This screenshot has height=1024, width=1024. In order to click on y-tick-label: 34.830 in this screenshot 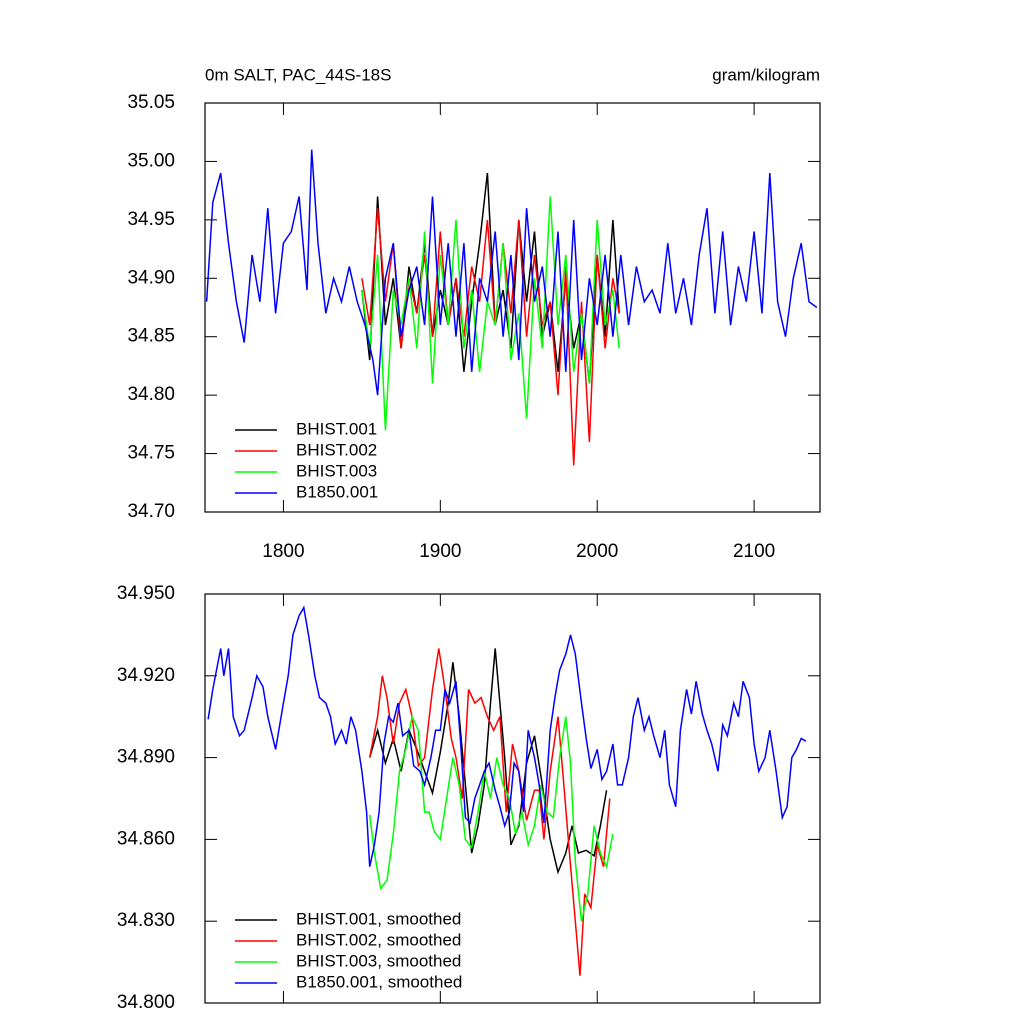, I will do `click(146, 920)`.